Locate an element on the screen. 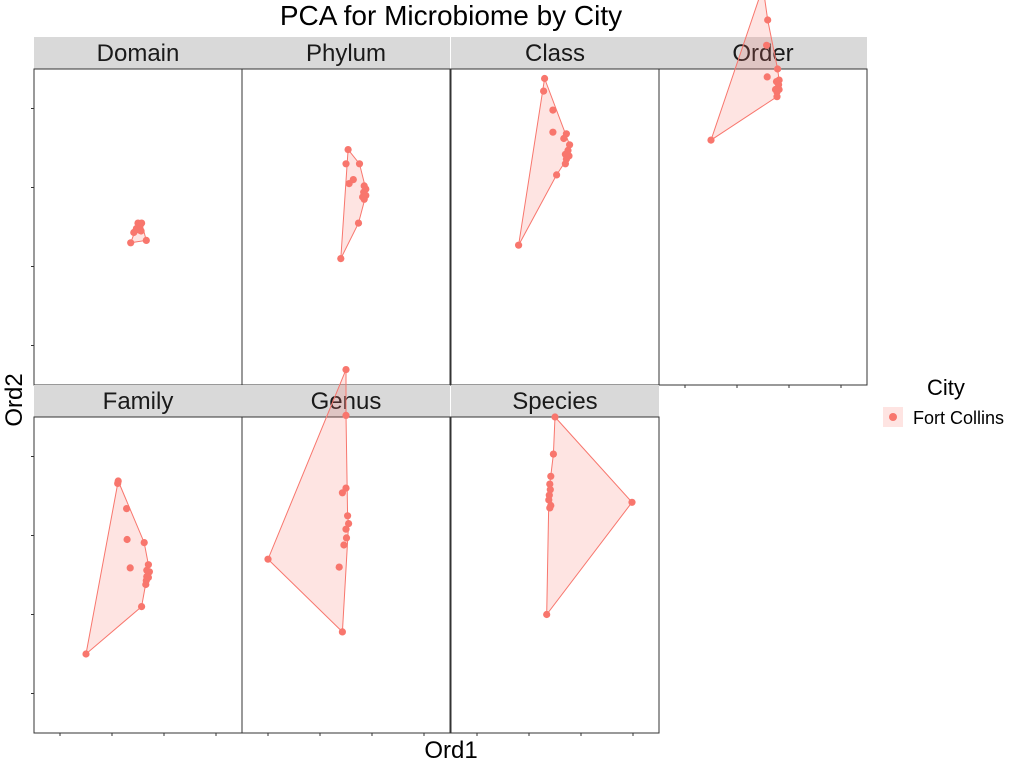 The width and height of the screenshot is (1024, 768). panel-border-order is located at coordinates (763, 227).